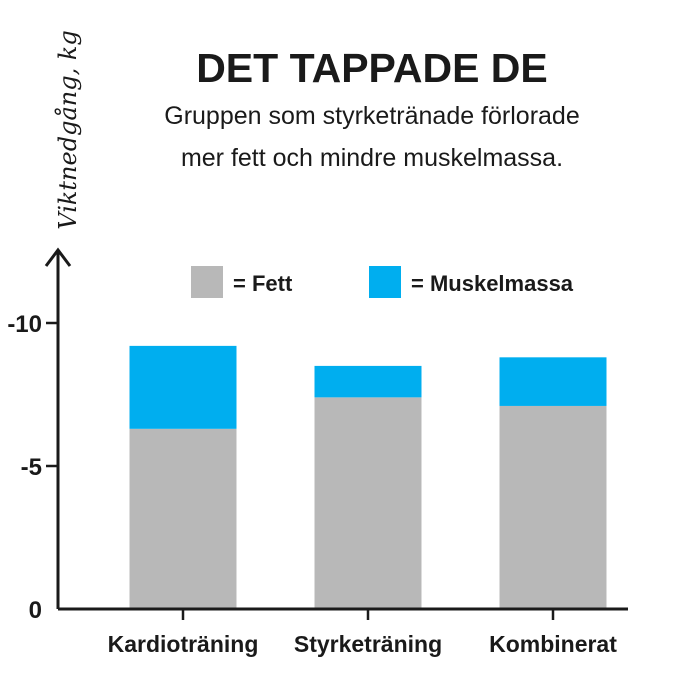  I want to click on chart-title: DET TAPPADE DE, so click(372, 68).